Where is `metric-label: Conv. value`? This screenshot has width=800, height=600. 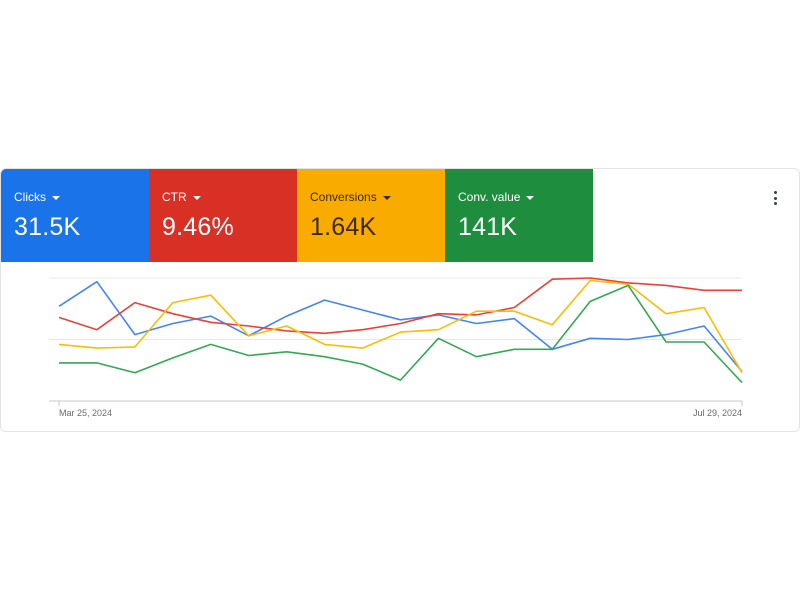 metric-label: Conv. value is located at coordinates (496, 197).